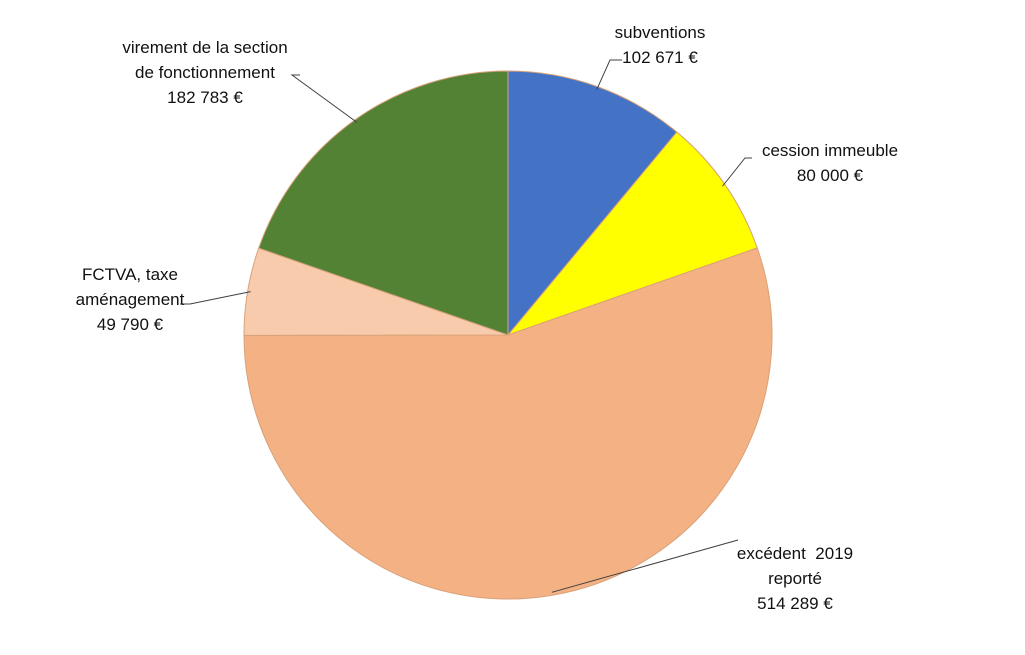  What do you see at coordinates (795, 603) in the screenshot?
I see `slice-value-label: 514 289 €` at bounding box center [795, 603].